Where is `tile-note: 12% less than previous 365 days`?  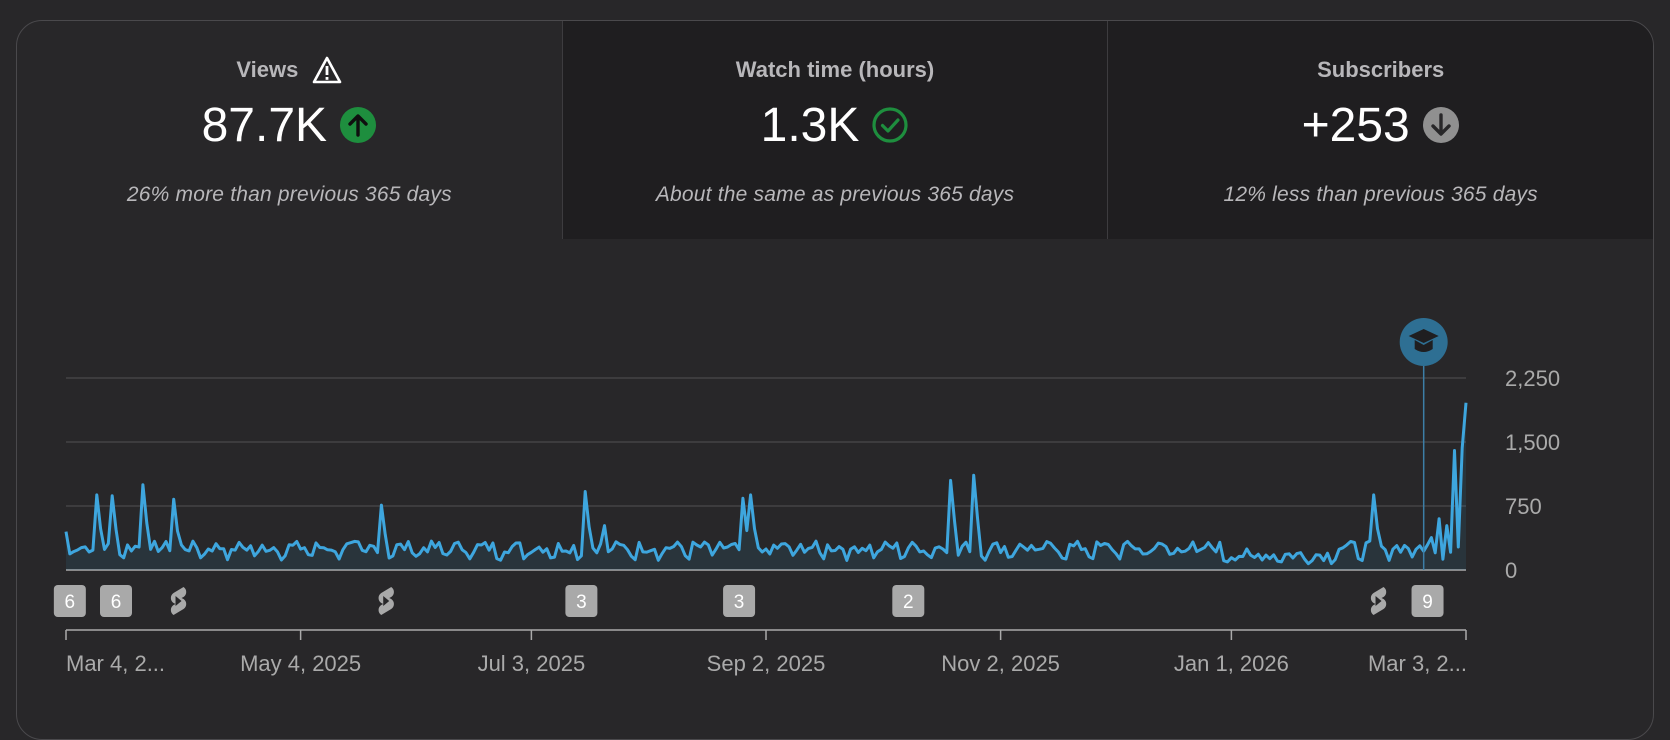 tile-note: 12% less than previous 365 days is located at coordinates (1380, 194).